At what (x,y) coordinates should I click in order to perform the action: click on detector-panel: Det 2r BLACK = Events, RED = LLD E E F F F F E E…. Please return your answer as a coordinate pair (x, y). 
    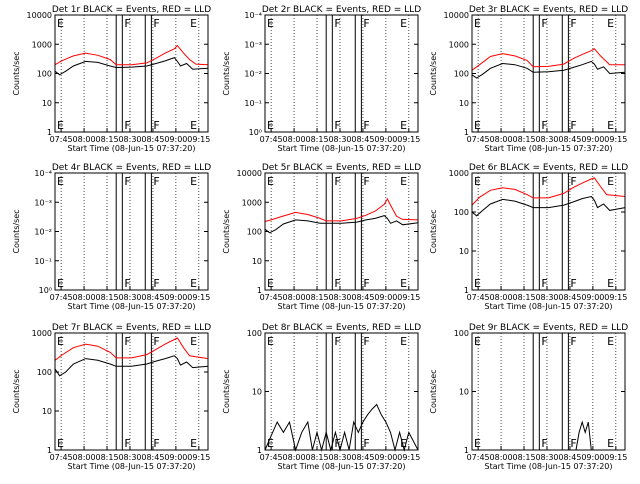
    Looking at the image, I should click on (321, 79).